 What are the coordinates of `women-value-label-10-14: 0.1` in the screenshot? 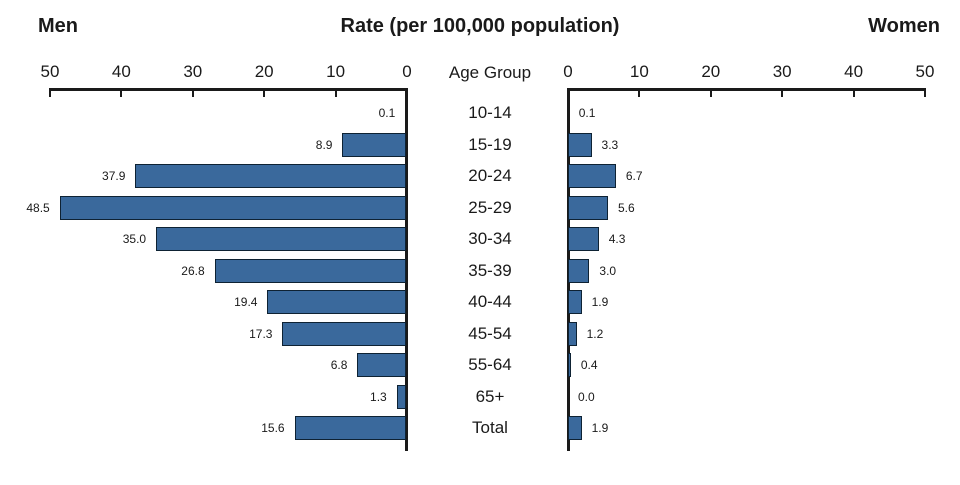 It's located at (587, 113).